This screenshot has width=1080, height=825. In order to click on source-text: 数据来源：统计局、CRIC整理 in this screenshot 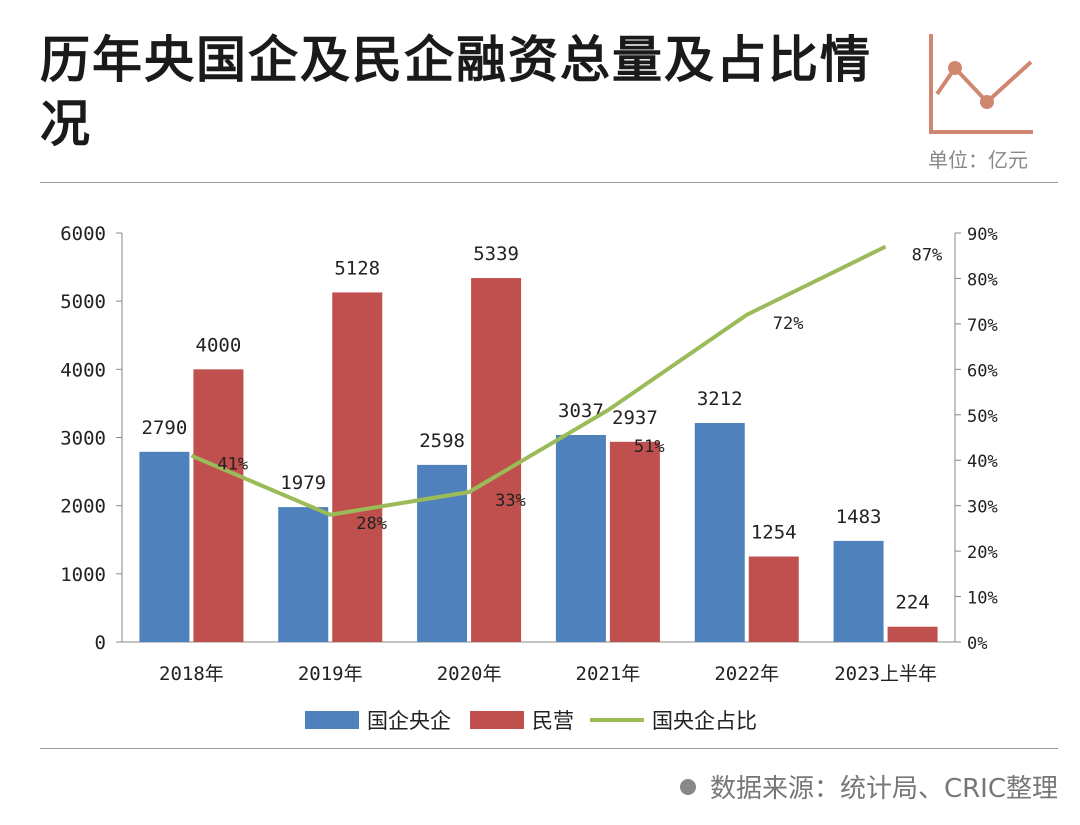, I will do `click(883, 789)`.